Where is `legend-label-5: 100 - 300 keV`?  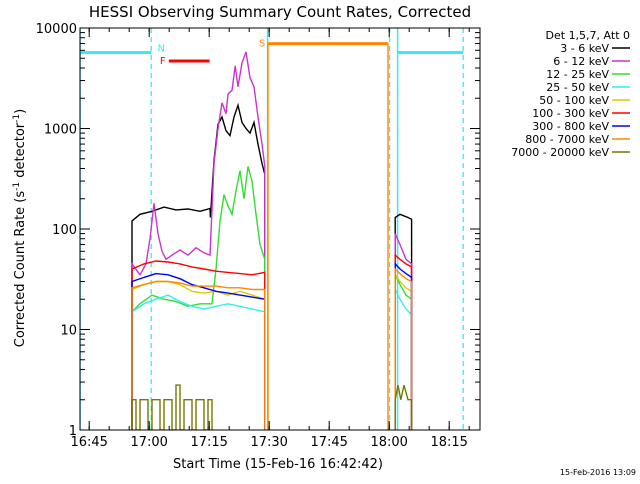 legend-label-5: 100 - 300 keV is located at coordinates (570, 113).